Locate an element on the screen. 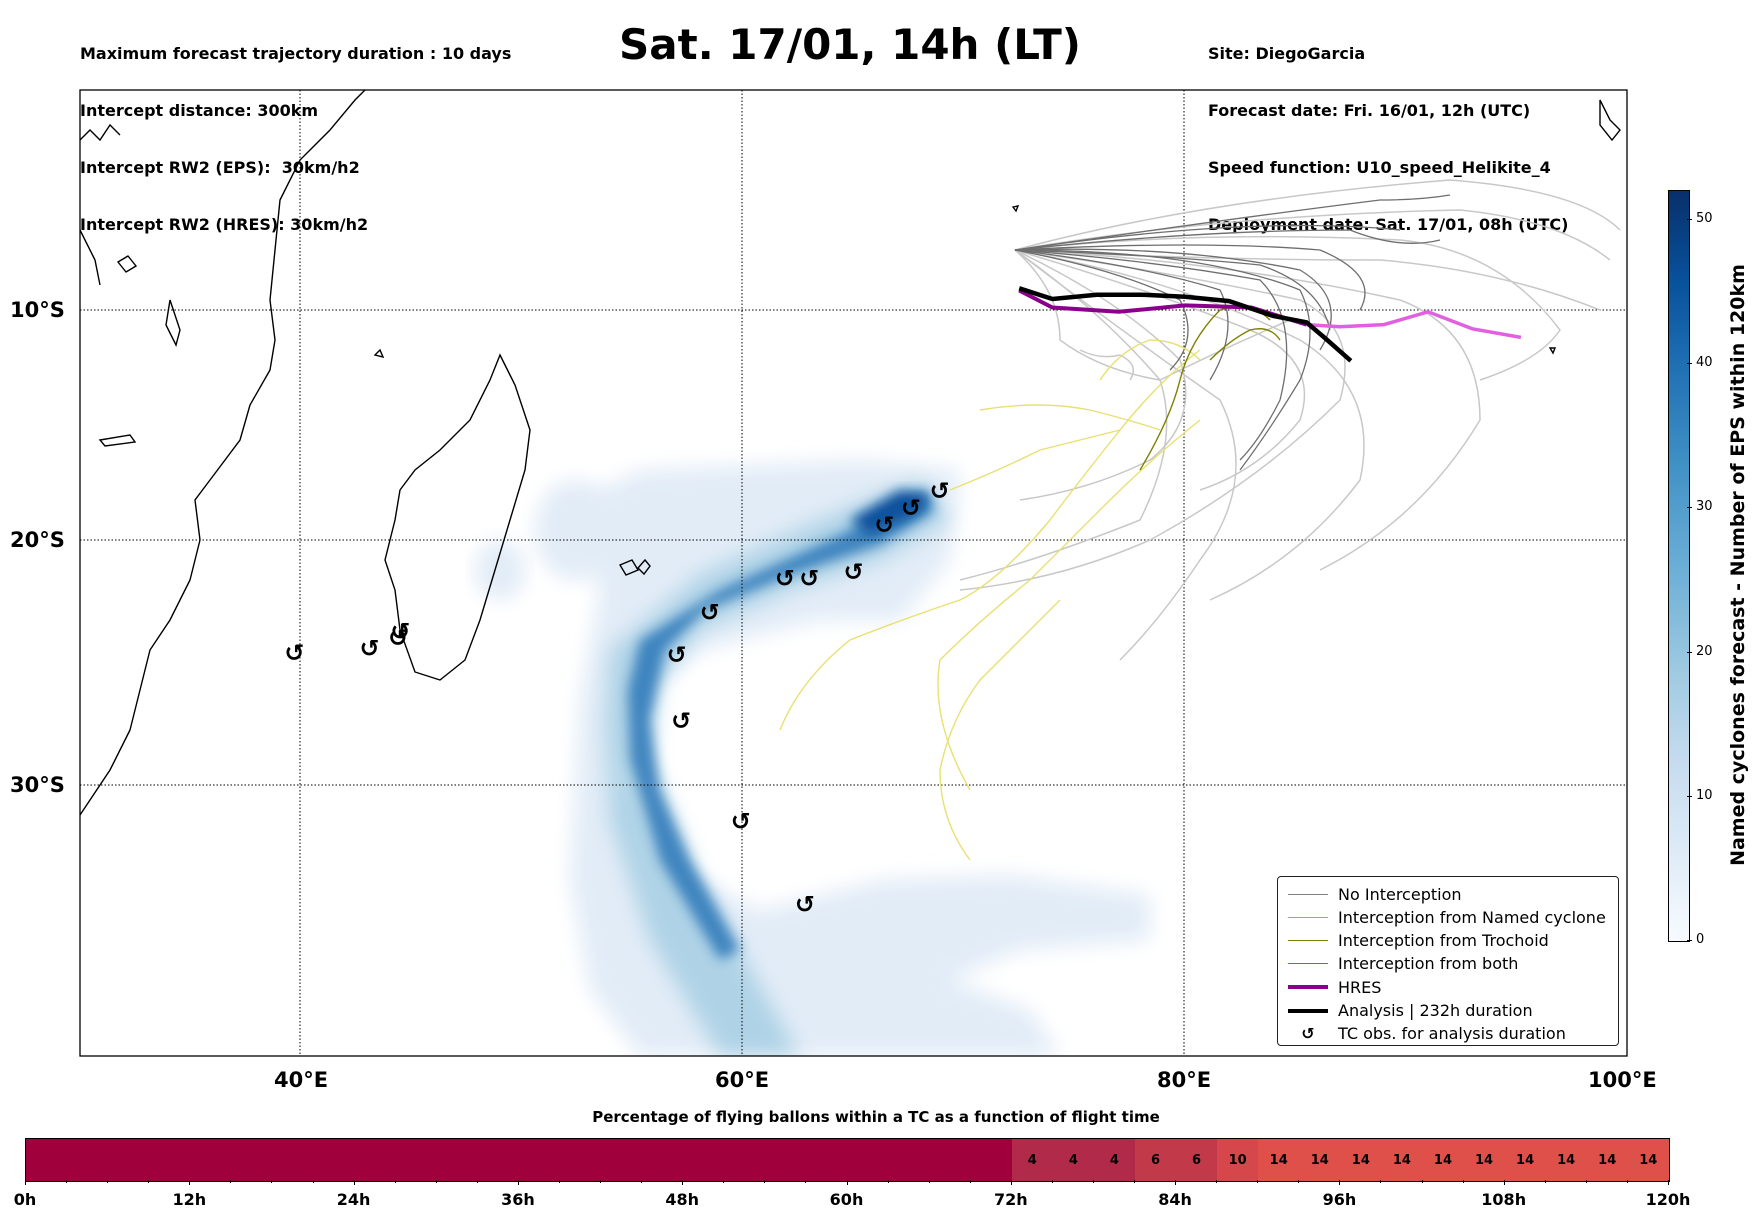  density-peak is located at coordinates (890, 512).